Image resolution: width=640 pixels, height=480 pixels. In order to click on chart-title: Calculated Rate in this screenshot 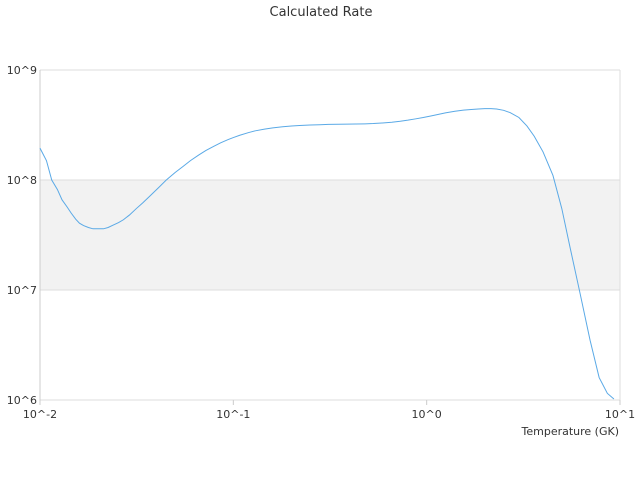, I will do `click(321, 12)`.